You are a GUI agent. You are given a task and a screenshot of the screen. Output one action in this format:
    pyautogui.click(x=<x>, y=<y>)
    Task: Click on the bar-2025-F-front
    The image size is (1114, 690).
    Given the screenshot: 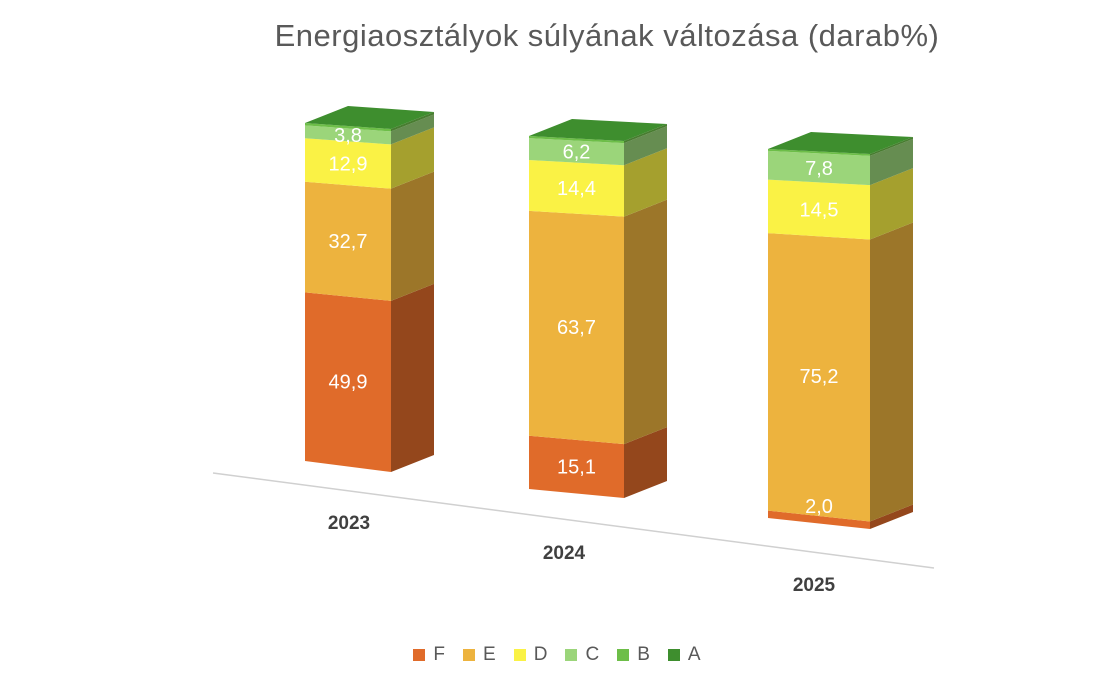 What is the action you would take?
    pyautogui.click(x=819, y=519)
    